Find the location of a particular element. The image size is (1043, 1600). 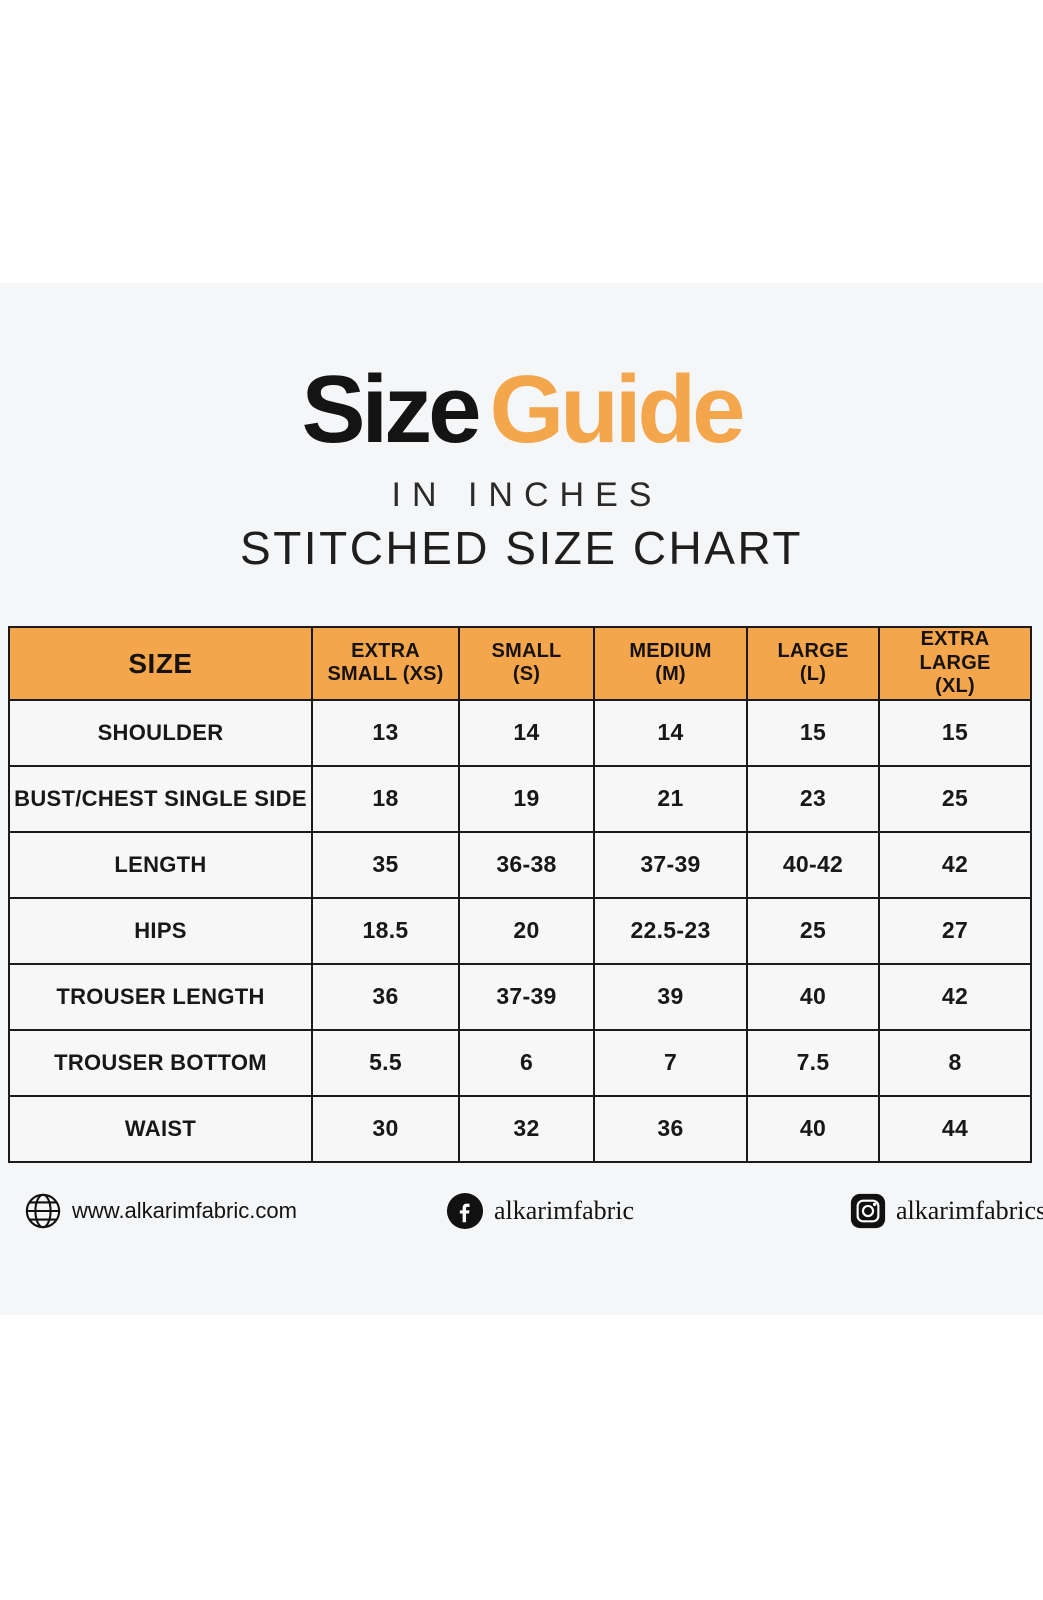

footer-instagram: alkarimfabrics is located at coordinates (946, 1211).